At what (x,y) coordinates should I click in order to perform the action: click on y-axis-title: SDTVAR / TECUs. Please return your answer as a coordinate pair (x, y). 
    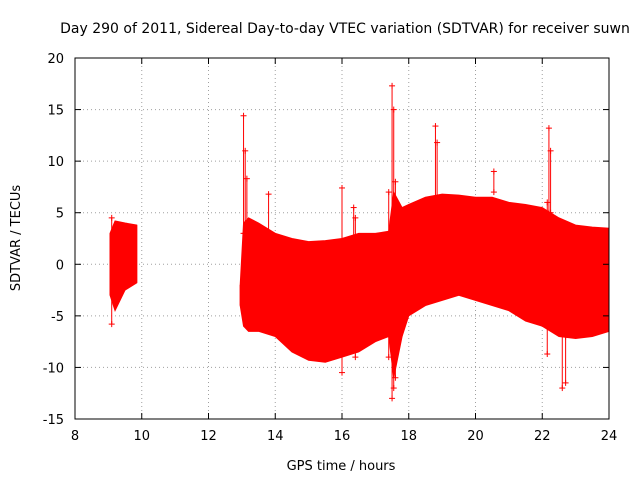
    Looking at the image, I should click on (16, 238).